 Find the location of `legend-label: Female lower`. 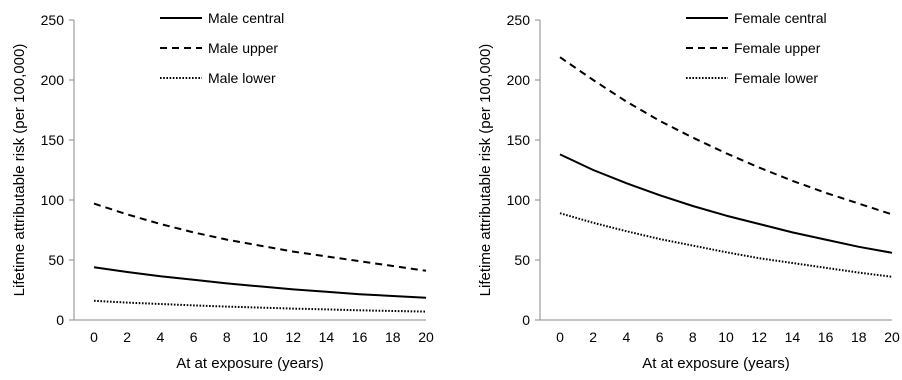

legend-label: Female lower is located at coordinates (776, 78).